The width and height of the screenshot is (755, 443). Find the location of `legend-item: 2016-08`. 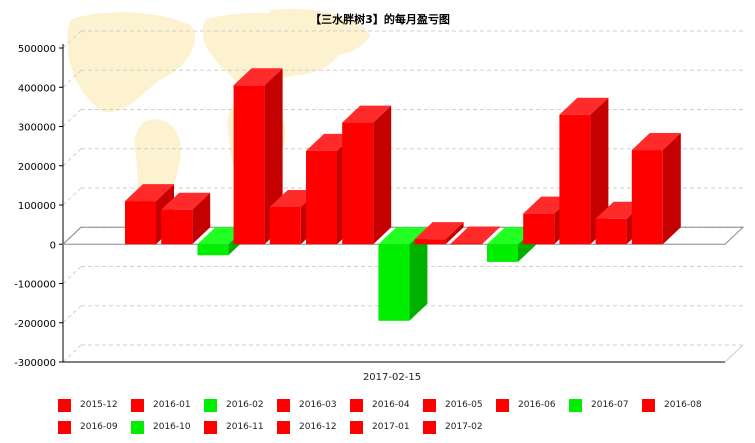

legend-item: 2016-08 is located at coordinates (678, 405).